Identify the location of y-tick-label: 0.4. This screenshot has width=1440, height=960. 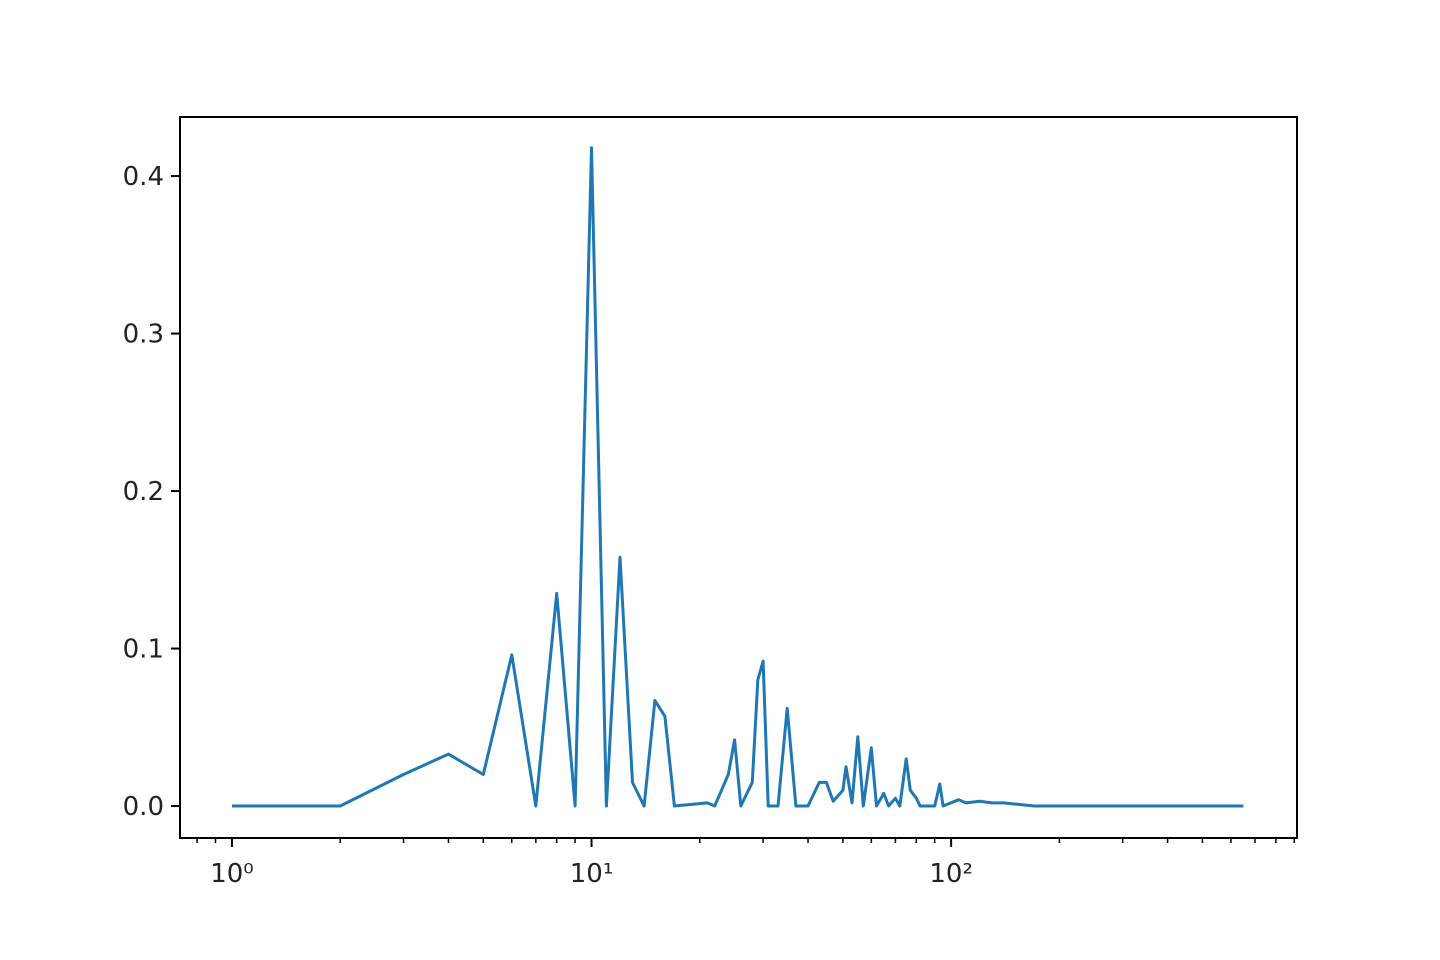
(143, 177).